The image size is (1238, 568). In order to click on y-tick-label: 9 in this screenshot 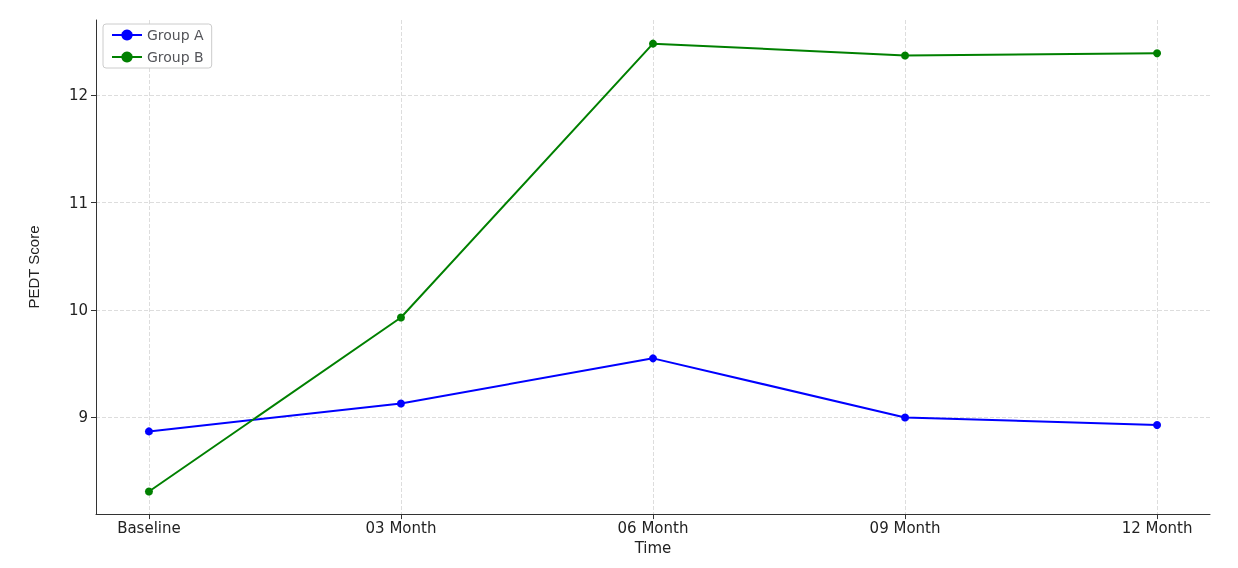, I will do `click(83, 417)`.